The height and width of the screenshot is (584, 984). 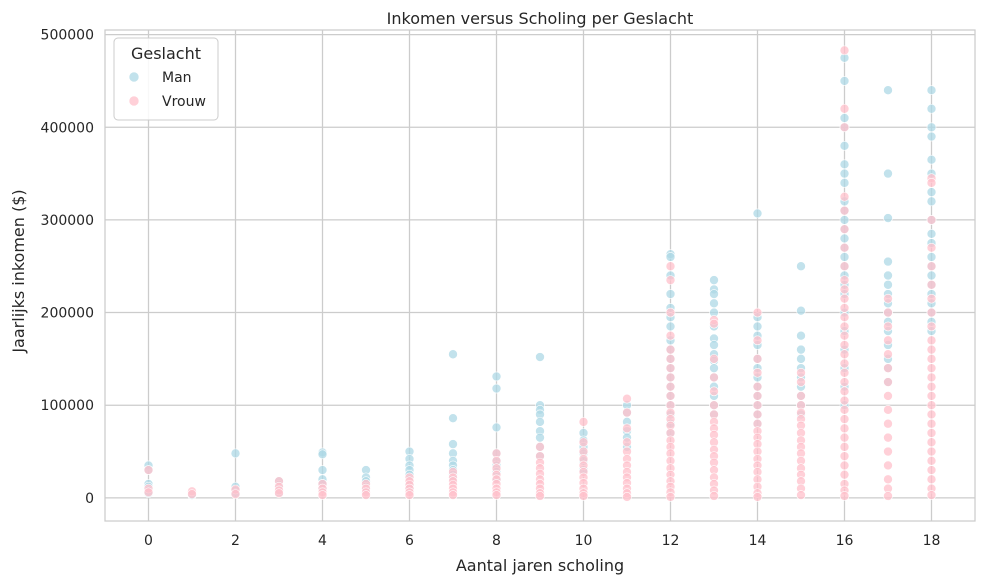 What do you see at coordinates (542, 541) in the screenshot?
I see `x-tick-labels: 0 2 4 6 8 10 12 14 16 18` at bounding box center [542, 541].